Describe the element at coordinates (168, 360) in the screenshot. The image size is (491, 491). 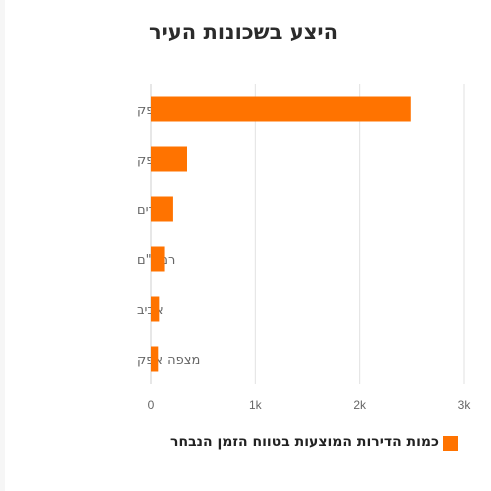
I see `category-label: מצפה אפק` at that location.